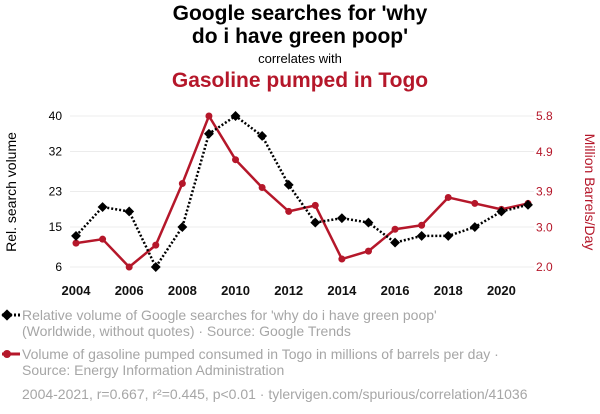 This screenshot has height=414, width=600. Describe the element at coordinates (56, 152) in the screenshot. I see `left-tick-label-3: 32` at that location.